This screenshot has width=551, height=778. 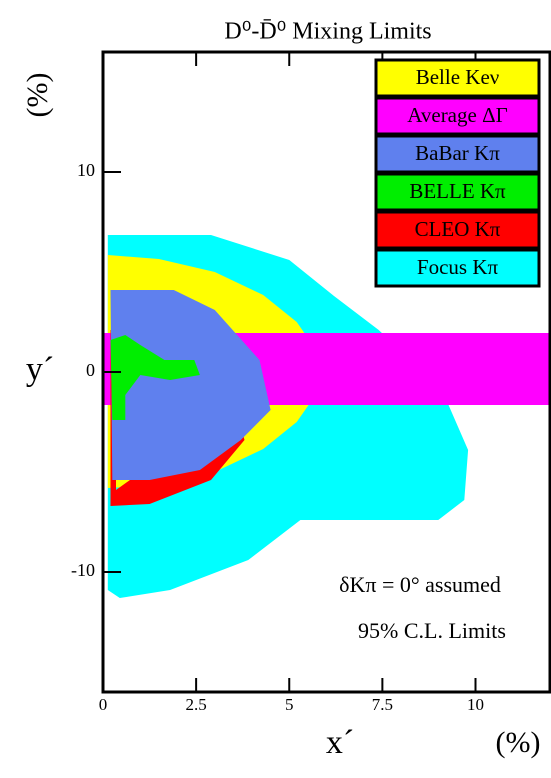 I want to click on x-axis-unit: (%), so click(x=518, y=742).